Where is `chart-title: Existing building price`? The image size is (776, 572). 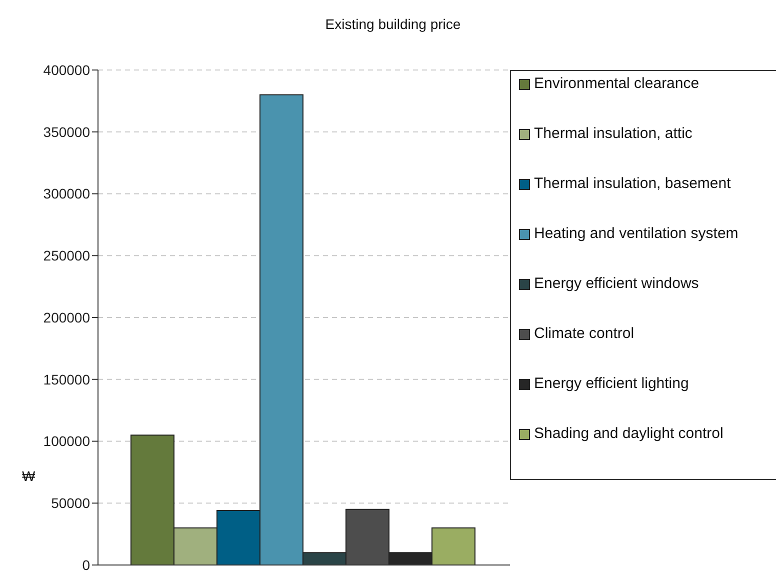
chart-title: Existing building price is located at coordinates (393, 24).